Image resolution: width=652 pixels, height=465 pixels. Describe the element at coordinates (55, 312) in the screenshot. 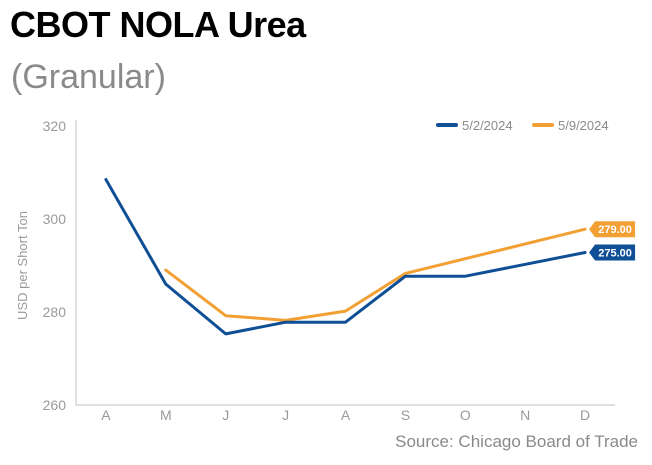

I see `y-tick-label: 280` at that location.